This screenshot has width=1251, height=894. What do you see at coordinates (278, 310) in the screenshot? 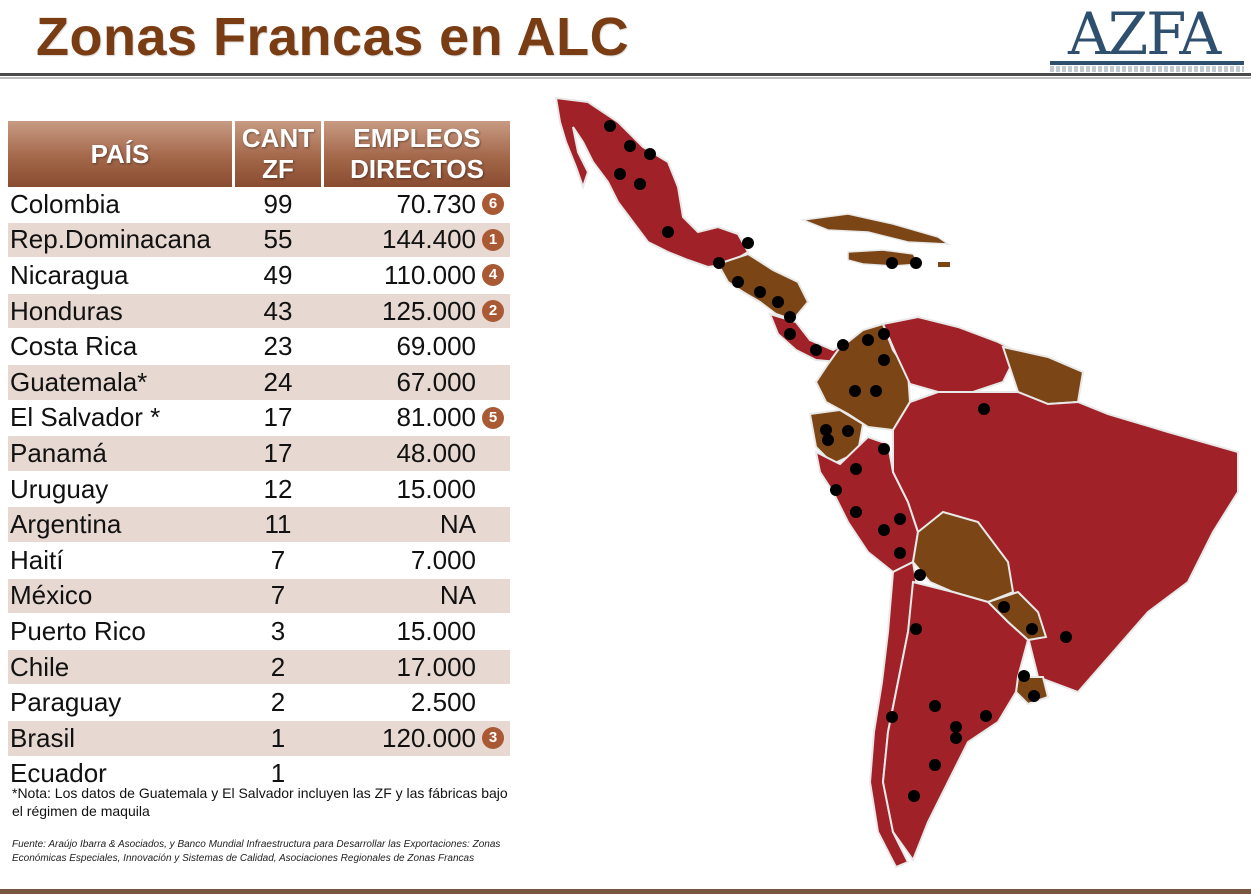
I see `zf-count-cell: 43` at bounding box center [278, 310].